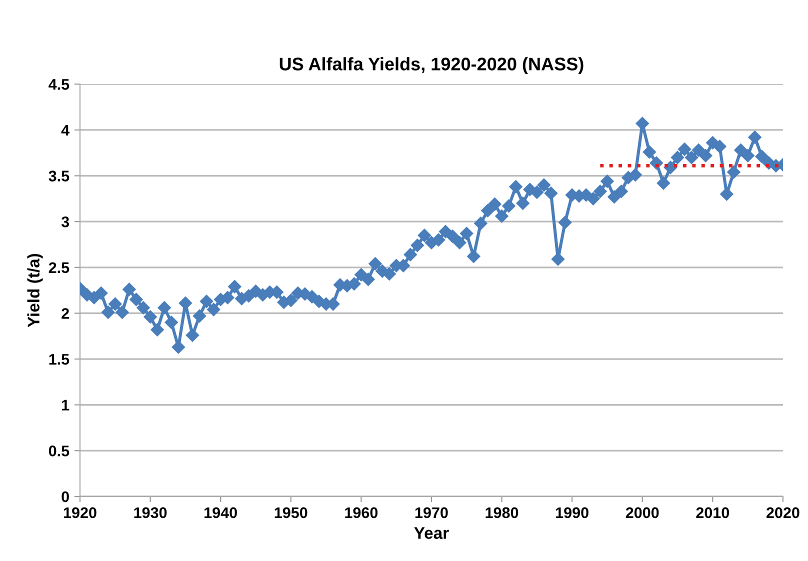 The height and width of the screenshot is (561, 808). I want to click on y-tick-label: 2.5, so click(59, 268).